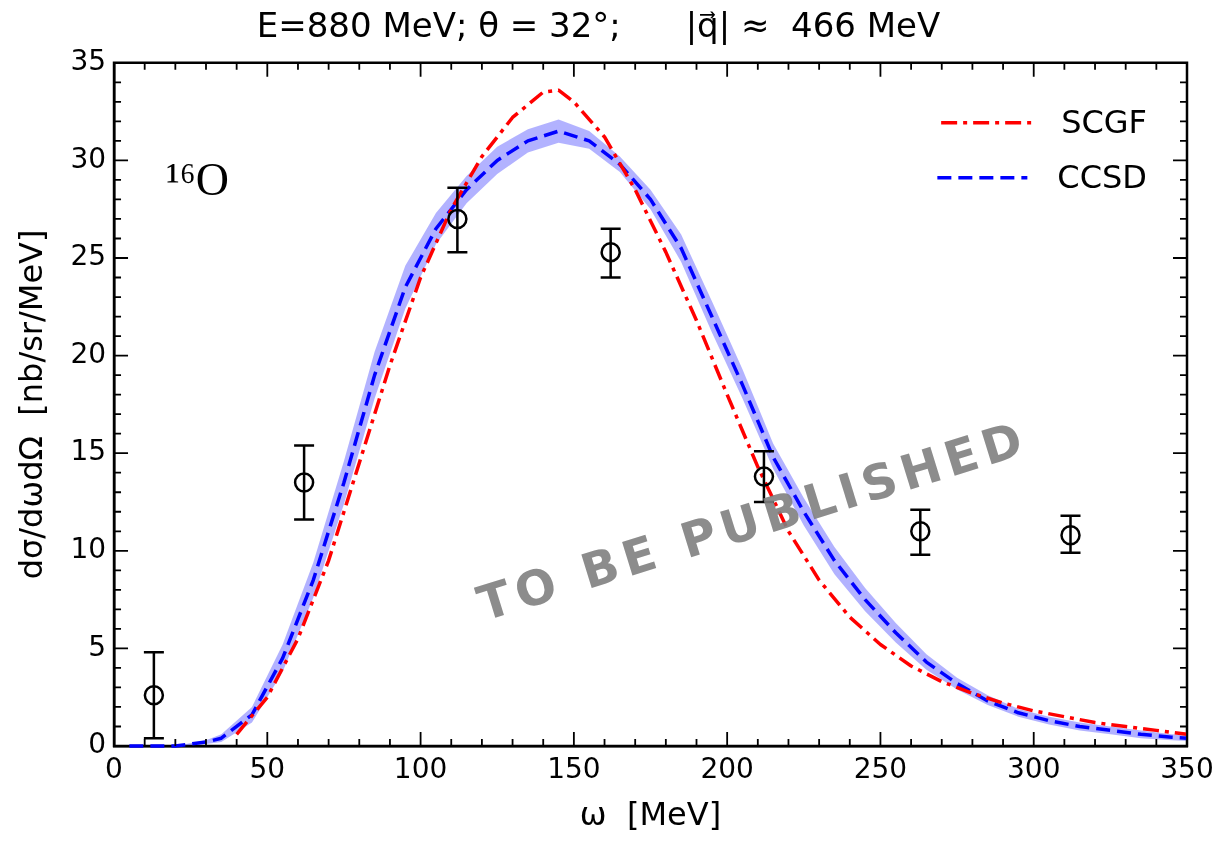 Image resolution: width=1223 pixels, height=844 pixels. Describe the element at coordinates (267, 769) in the screenshot. I see `x-tick-label: 50` at that location.